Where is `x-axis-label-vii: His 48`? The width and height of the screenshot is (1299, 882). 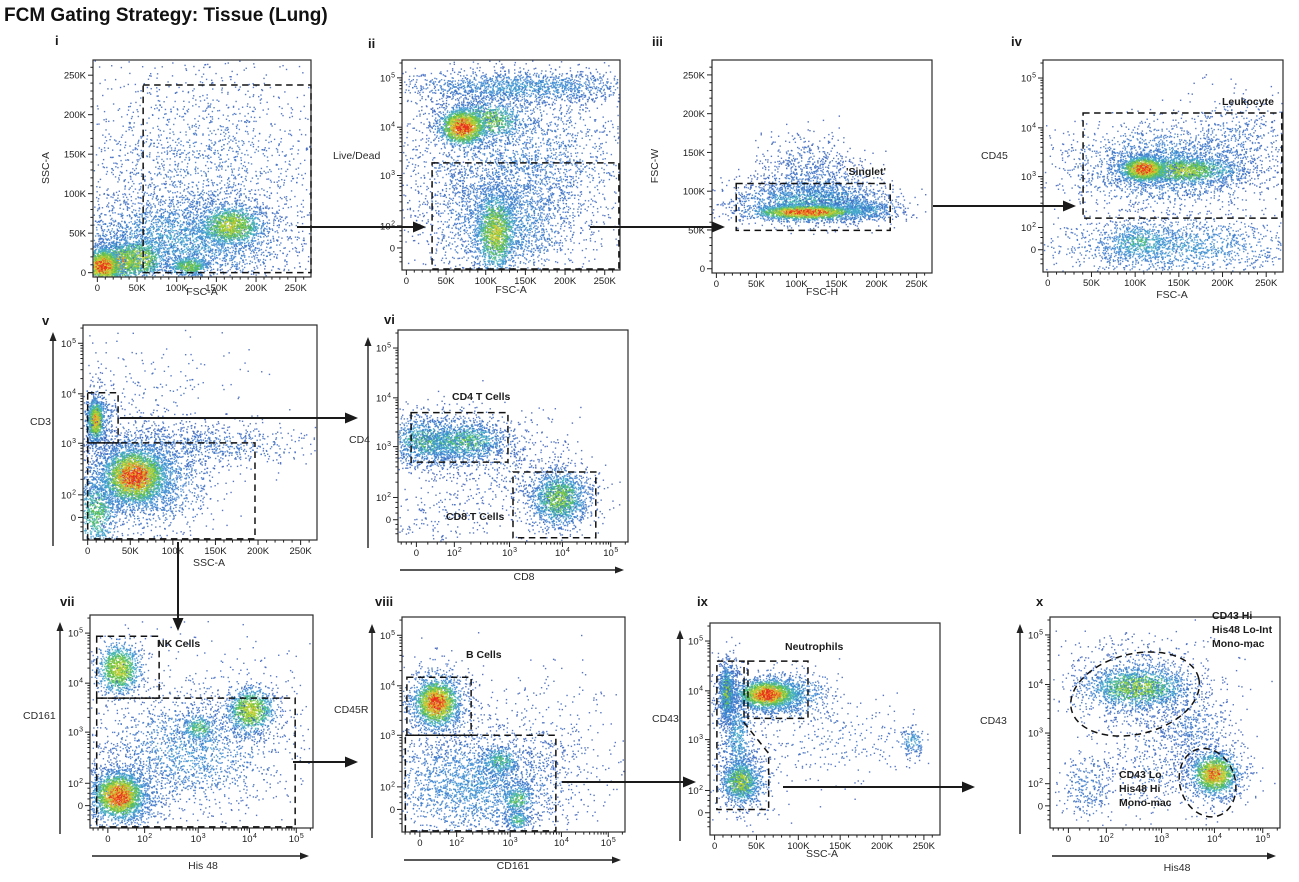
x-axis-label-vii: His 48 is located at coordinates (203, 866).